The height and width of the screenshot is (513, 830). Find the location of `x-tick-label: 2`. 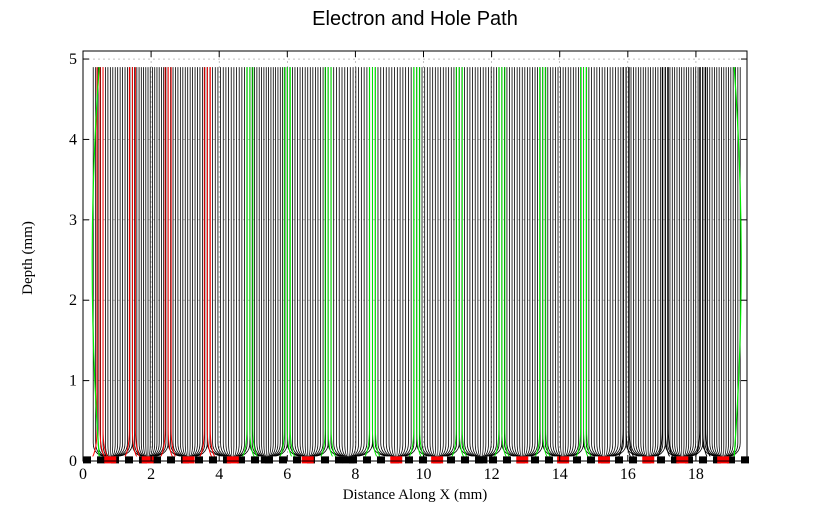

x-tick-label: 2 is located at coordinates (151, 474).